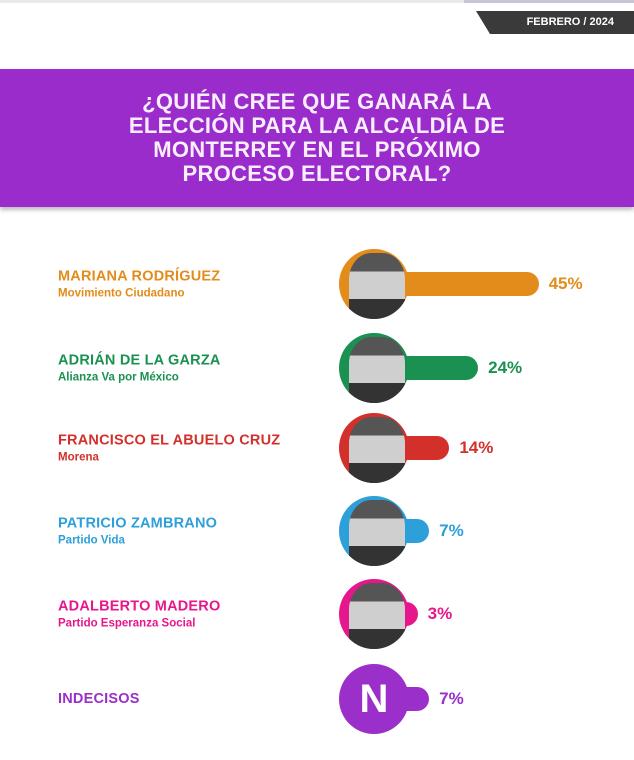  Describe the element at coordinates (139, 606) in the screenshot. I see `candidate-name: ADALBERTO MADERO` at that location.